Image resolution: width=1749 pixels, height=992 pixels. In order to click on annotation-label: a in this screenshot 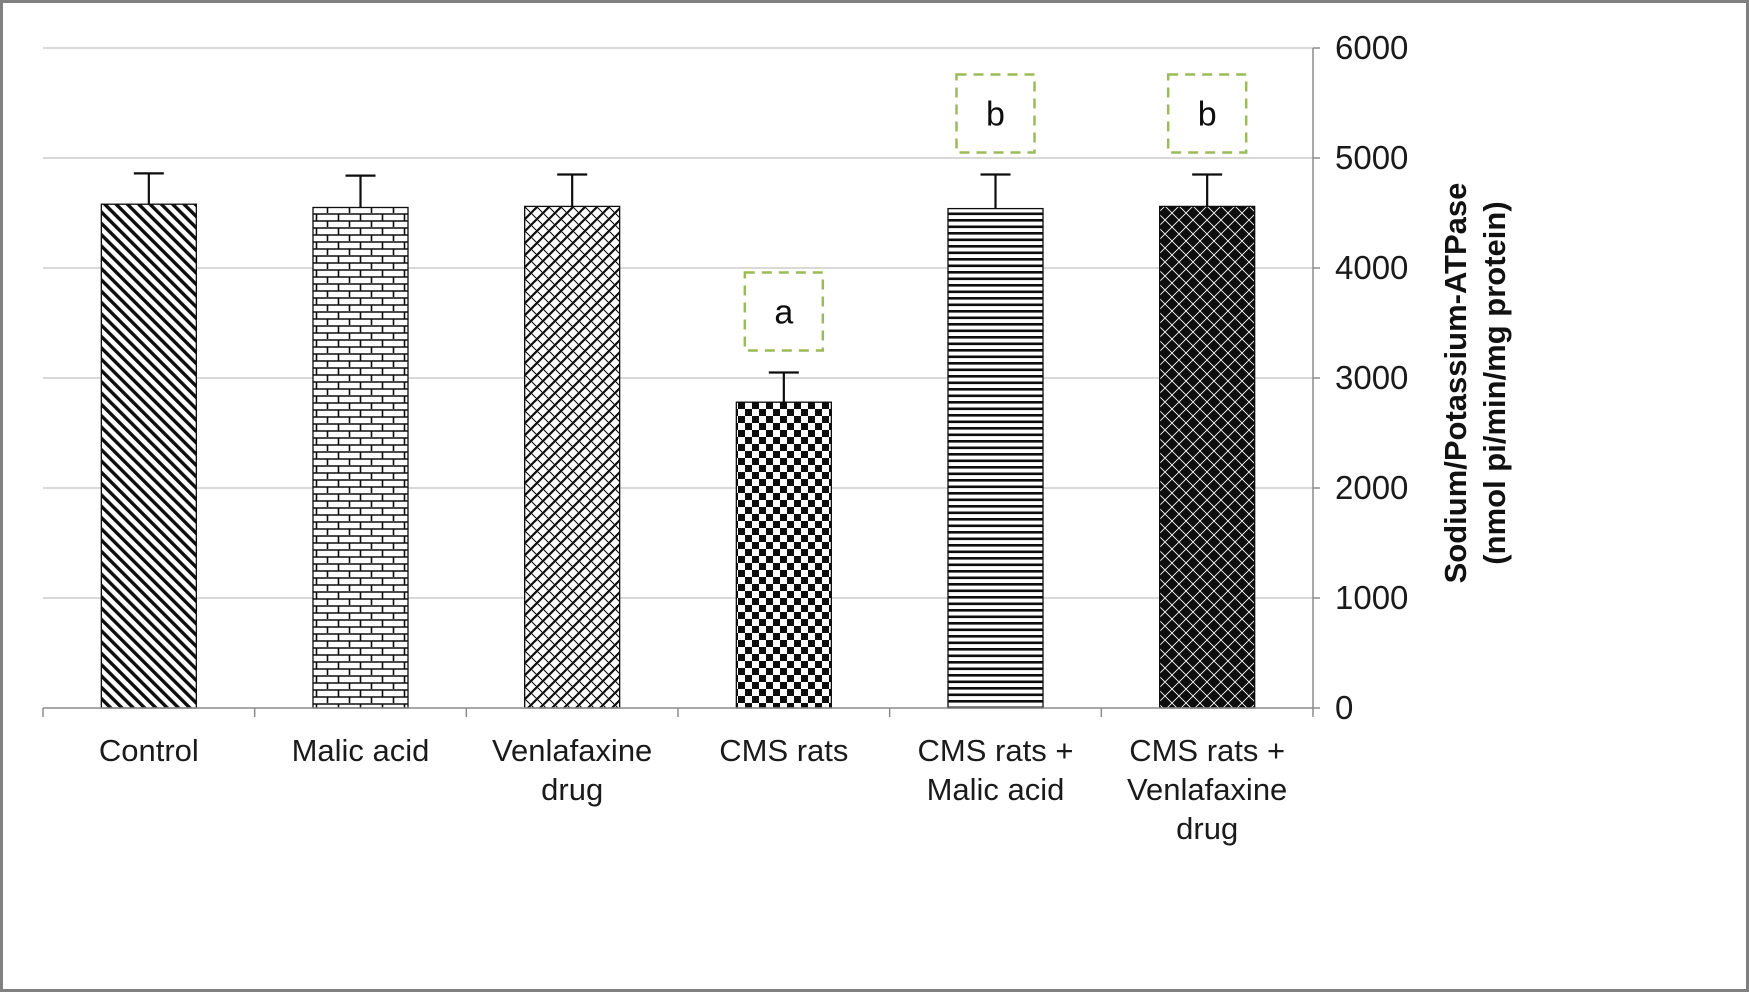, I will do `click(783, 313)`.